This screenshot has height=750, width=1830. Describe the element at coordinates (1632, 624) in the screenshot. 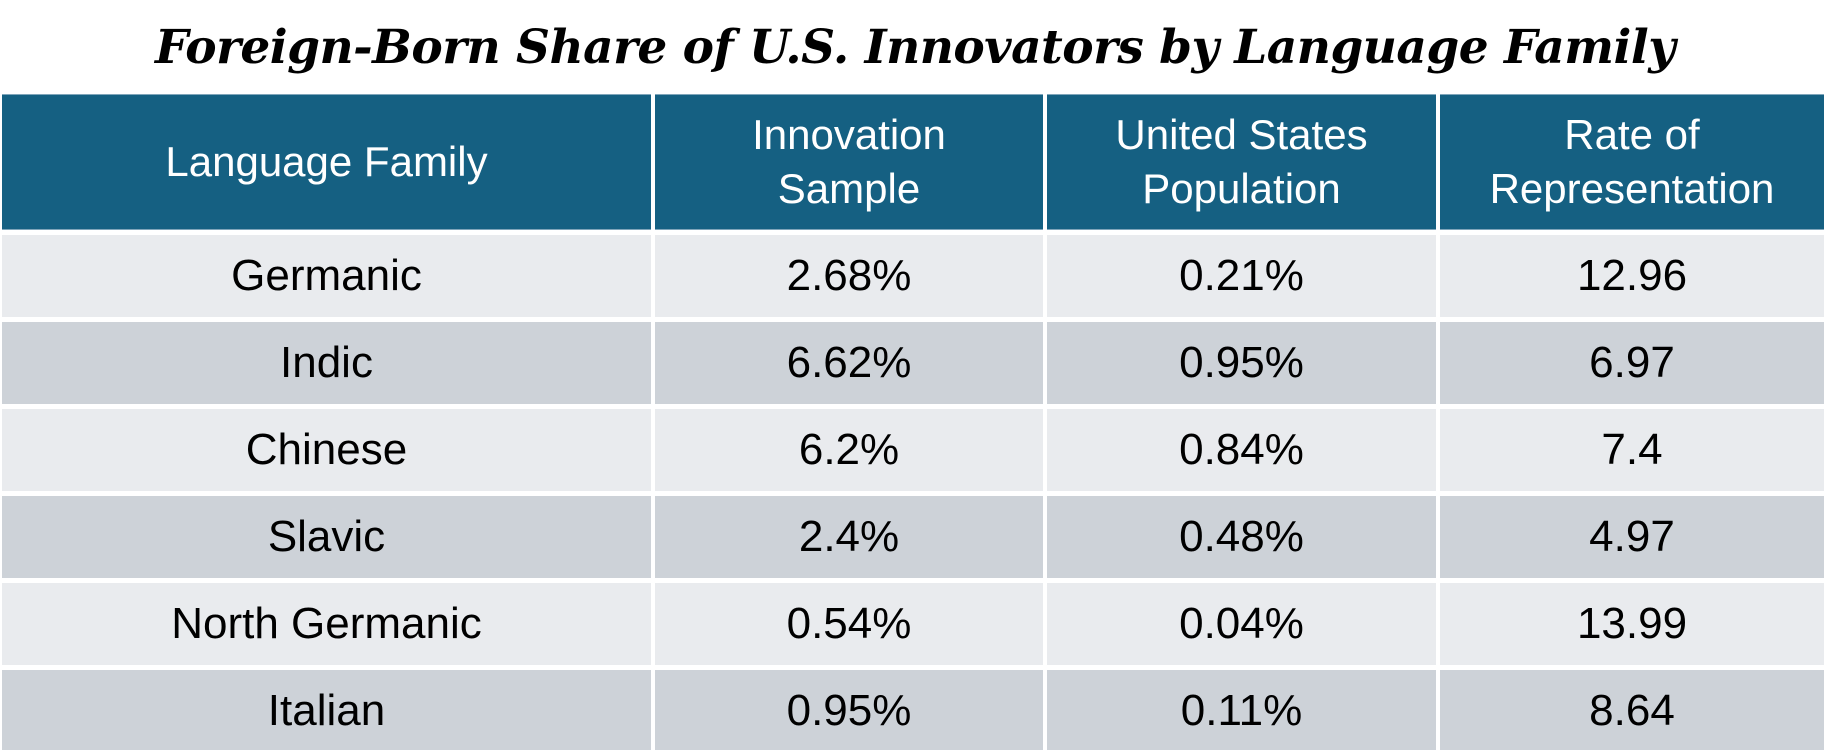

I see `table-cell-r4c3: 13.99` at that location.